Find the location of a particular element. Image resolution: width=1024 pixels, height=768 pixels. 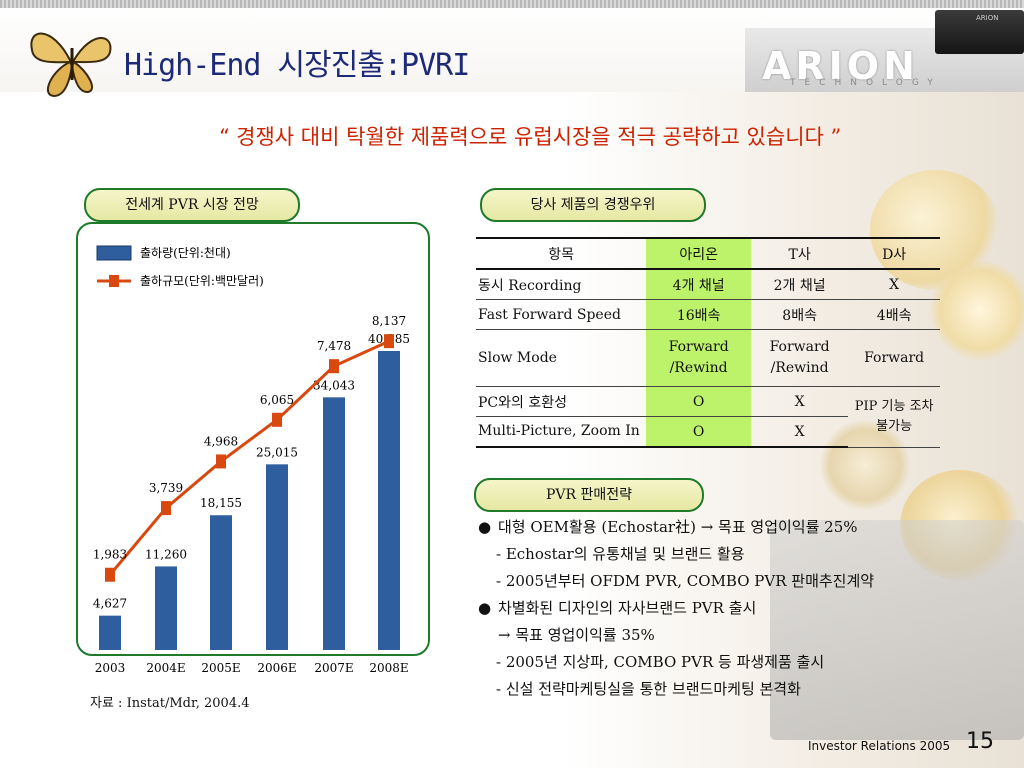

cell-arion: 16배속 is located at coordinates (698, 314).